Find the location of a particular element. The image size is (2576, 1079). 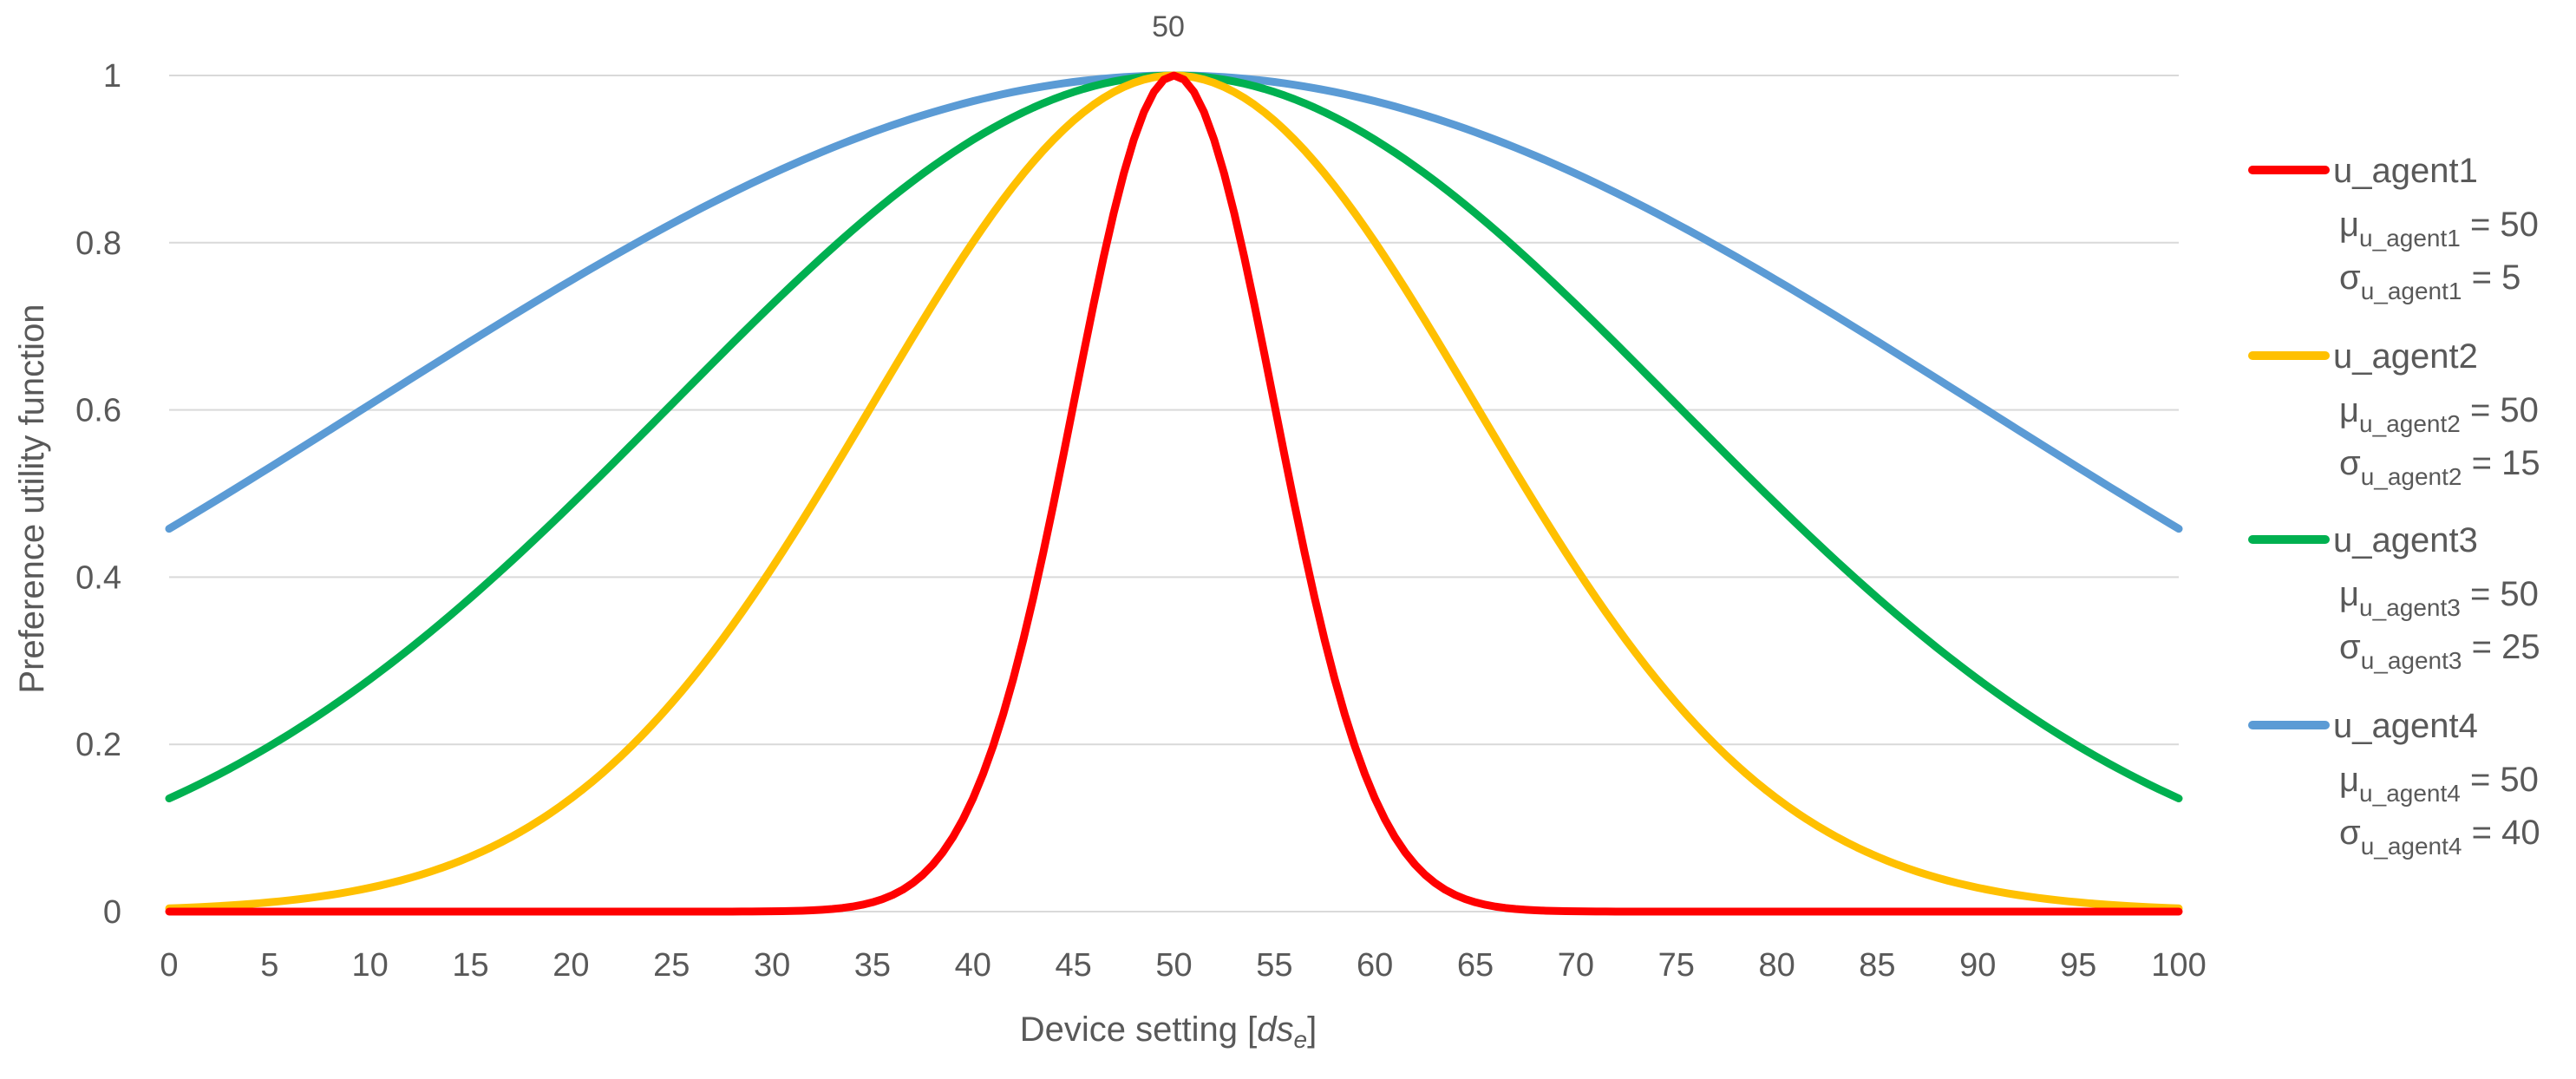

legend-mu-subscript: u_agent4 is located at coordinates (2410, 793).